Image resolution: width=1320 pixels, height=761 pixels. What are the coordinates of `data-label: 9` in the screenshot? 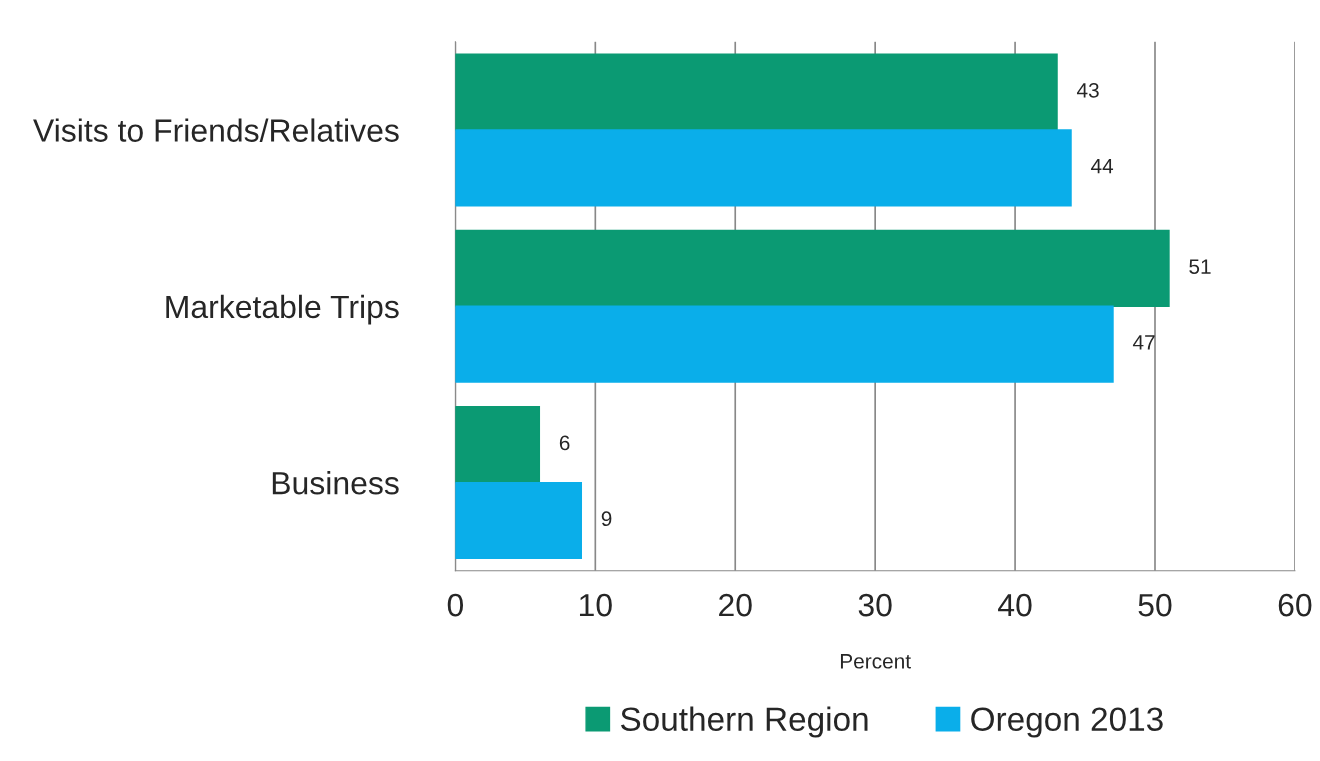 It's located at (606, 519).